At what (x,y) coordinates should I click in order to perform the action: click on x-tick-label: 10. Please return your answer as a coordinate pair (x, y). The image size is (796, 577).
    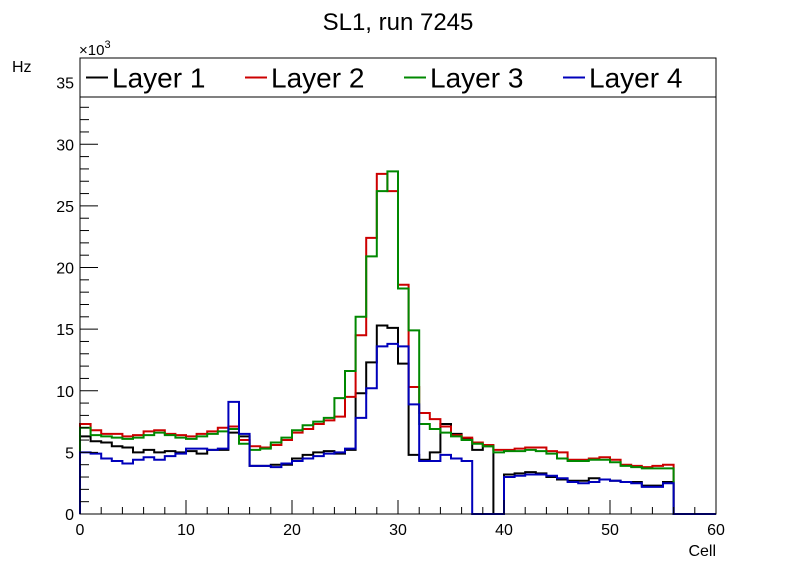
    Looking at the image, I should click on (186, 530).